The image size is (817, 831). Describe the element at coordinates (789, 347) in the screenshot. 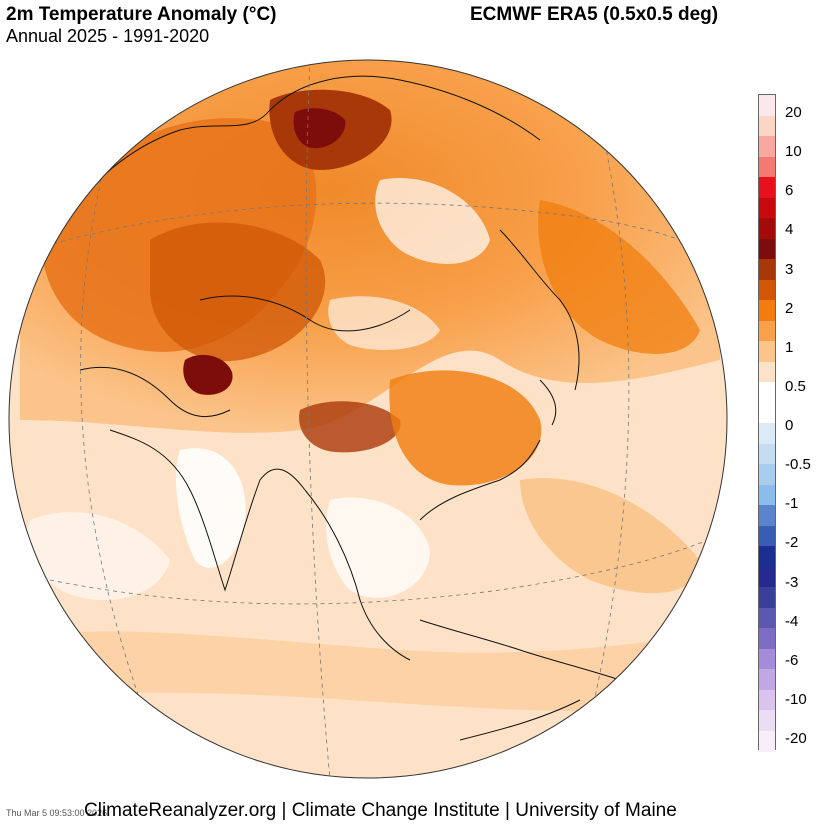

I see `colorbar-tick-label: 1` at that location.